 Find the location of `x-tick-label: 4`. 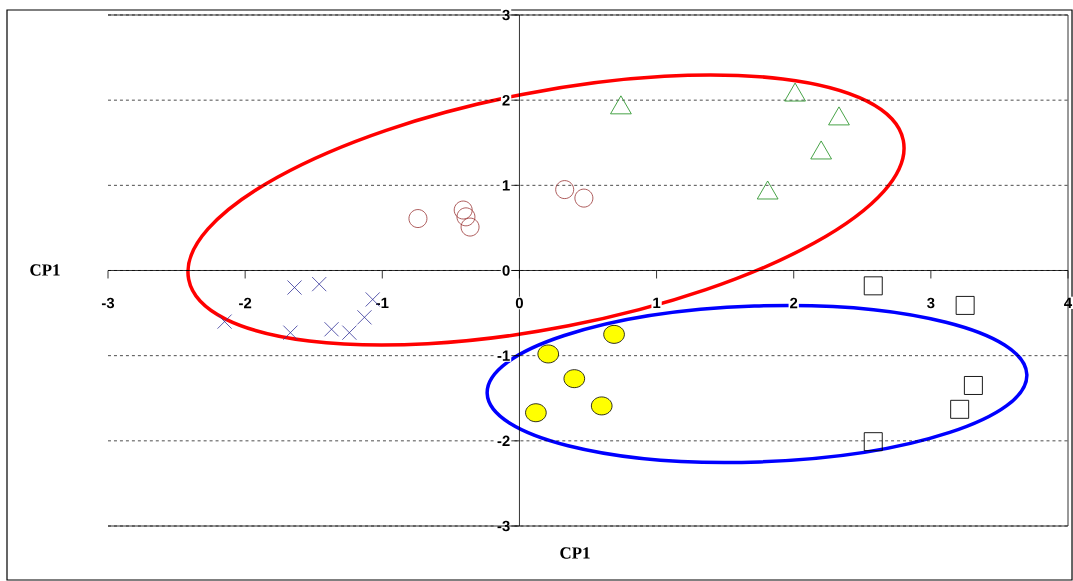

x-tick-label: 4 is located at coordinates (1068, 302).